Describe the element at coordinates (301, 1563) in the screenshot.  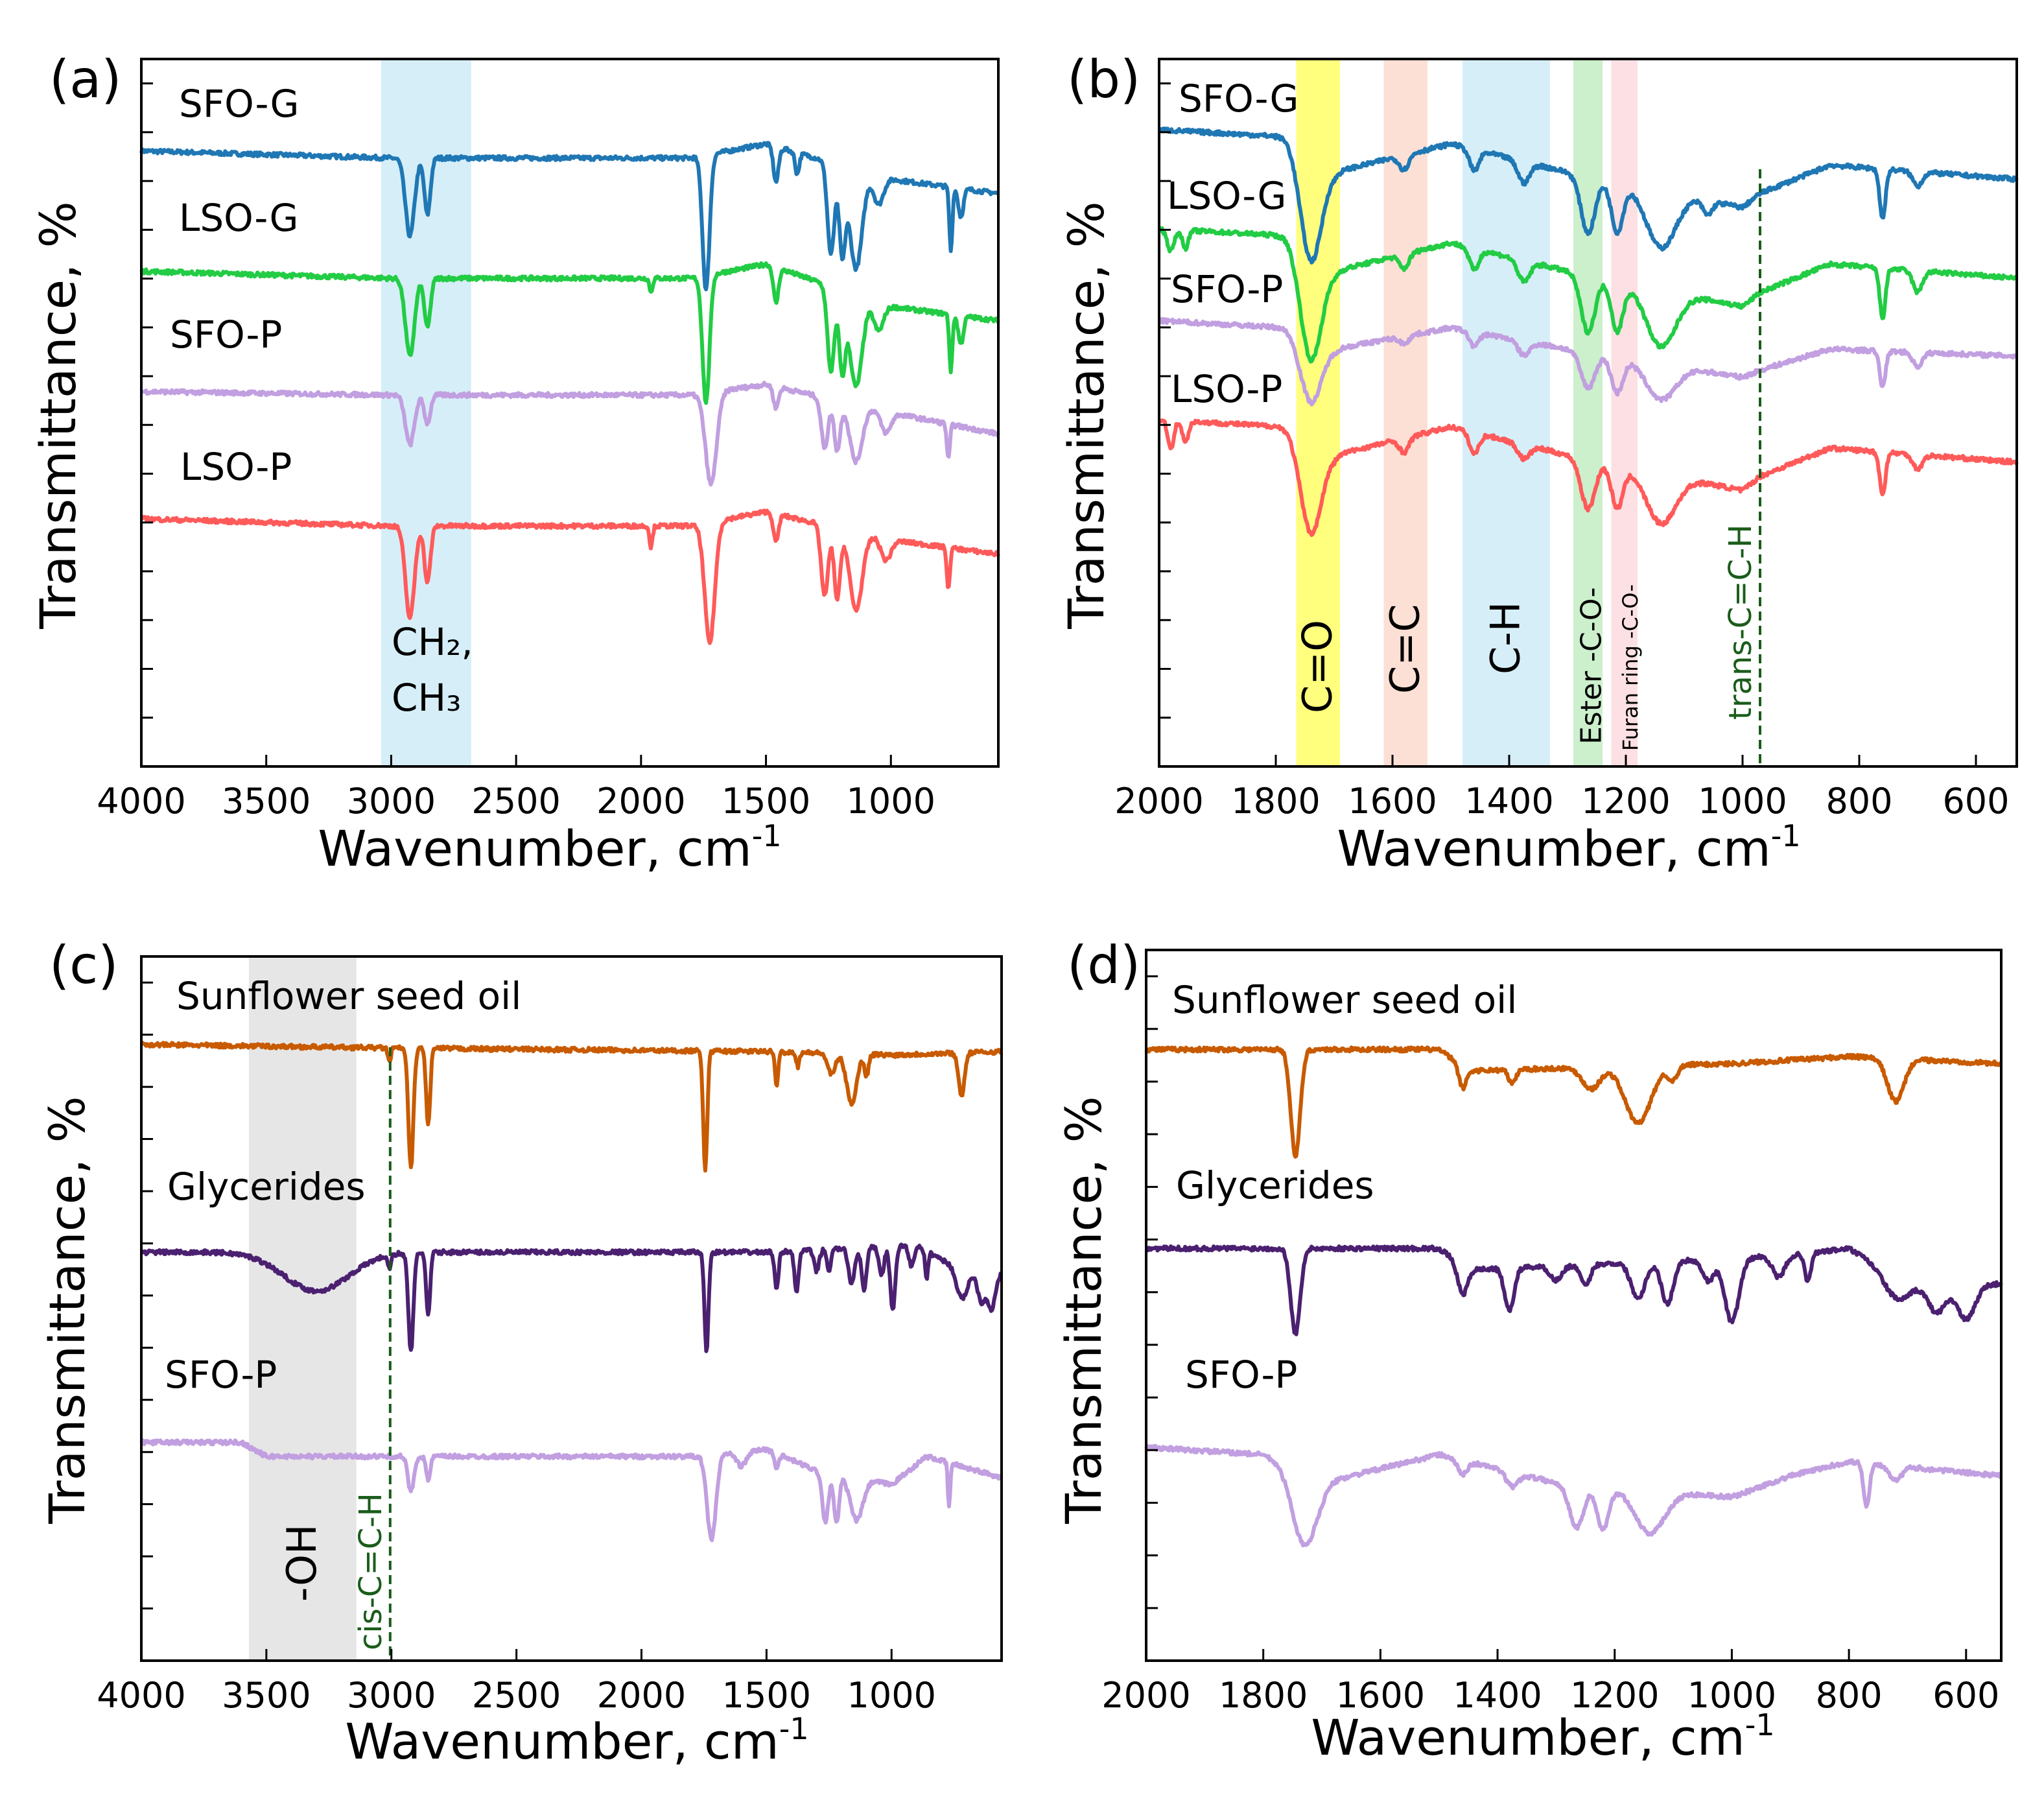
I see `band-label: -OH` at that location.